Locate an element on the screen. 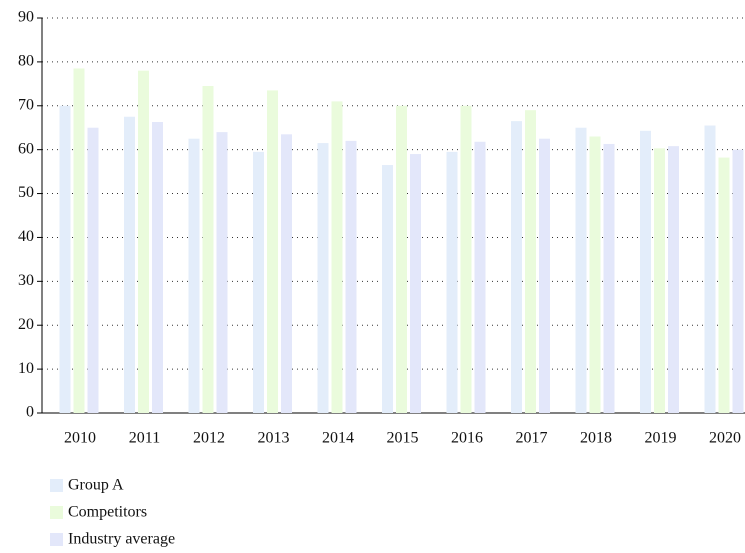 The width and height of the screenshot is (745, 553). x-tick-label: 2015 is located at coordinates (403, 438).